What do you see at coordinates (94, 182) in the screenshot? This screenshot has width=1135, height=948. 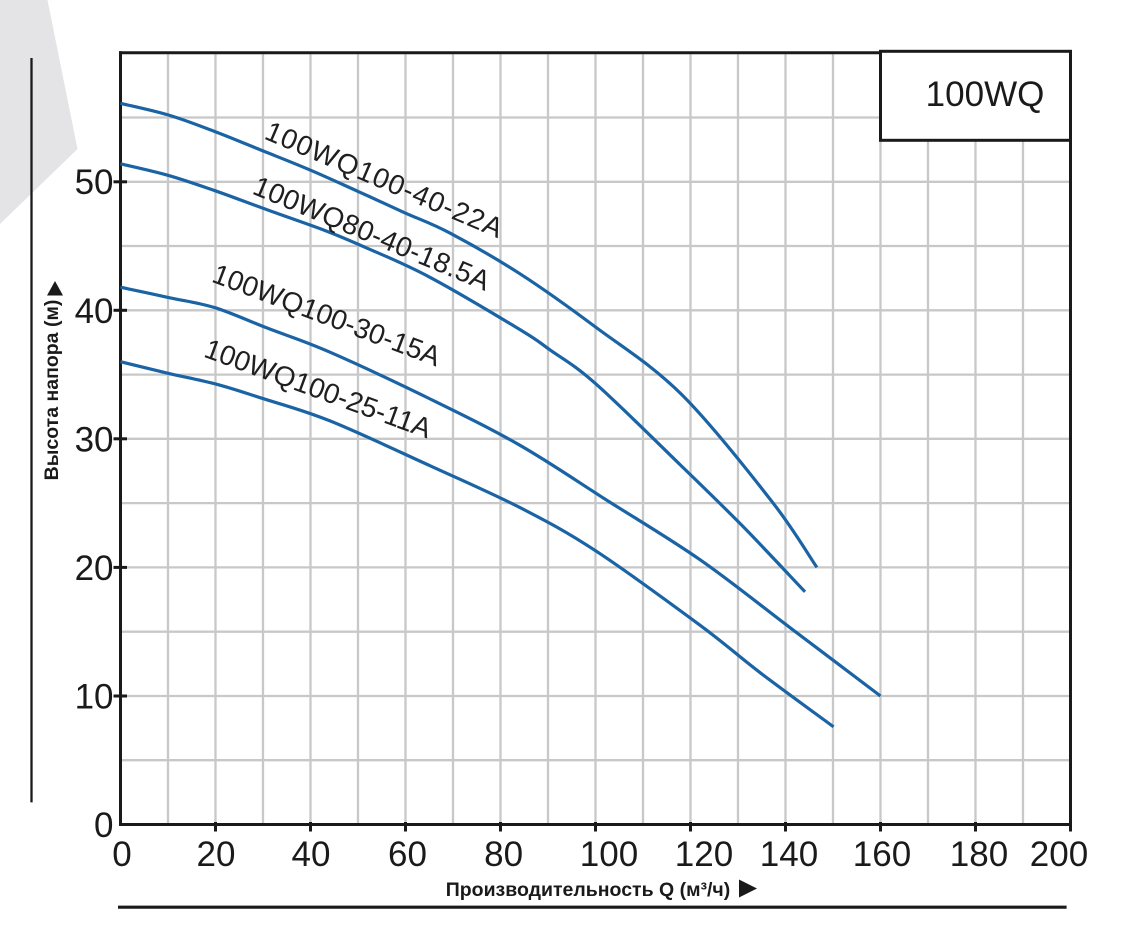 I see `svg-text: 50` at bounding box center [94, 182].